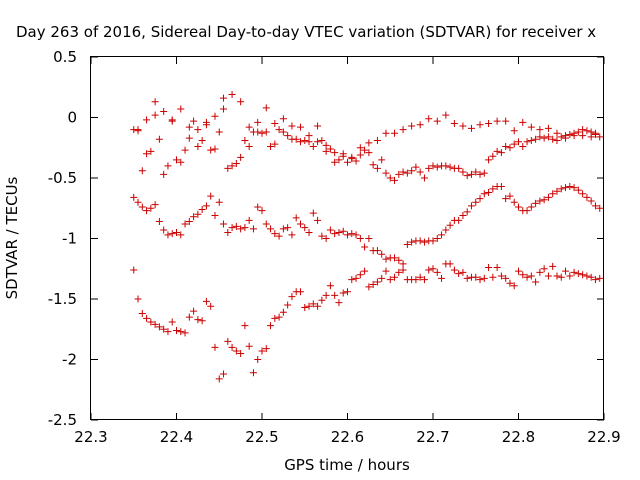 The image size is (640, 480). What do you see at coordinates (347, 465) in the screenshot?
I see `x-axis-label: GPS time / hours` at bounding box center [347, 465].